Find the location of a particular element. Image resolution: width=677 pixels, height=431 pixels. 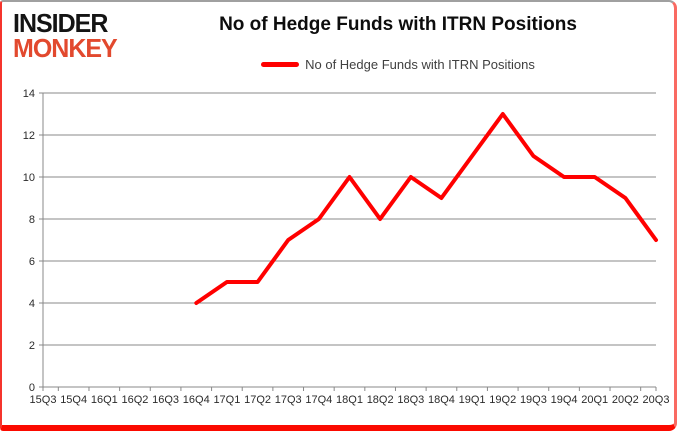

y-tick-label: 12 is located at coordinates (29, 136).